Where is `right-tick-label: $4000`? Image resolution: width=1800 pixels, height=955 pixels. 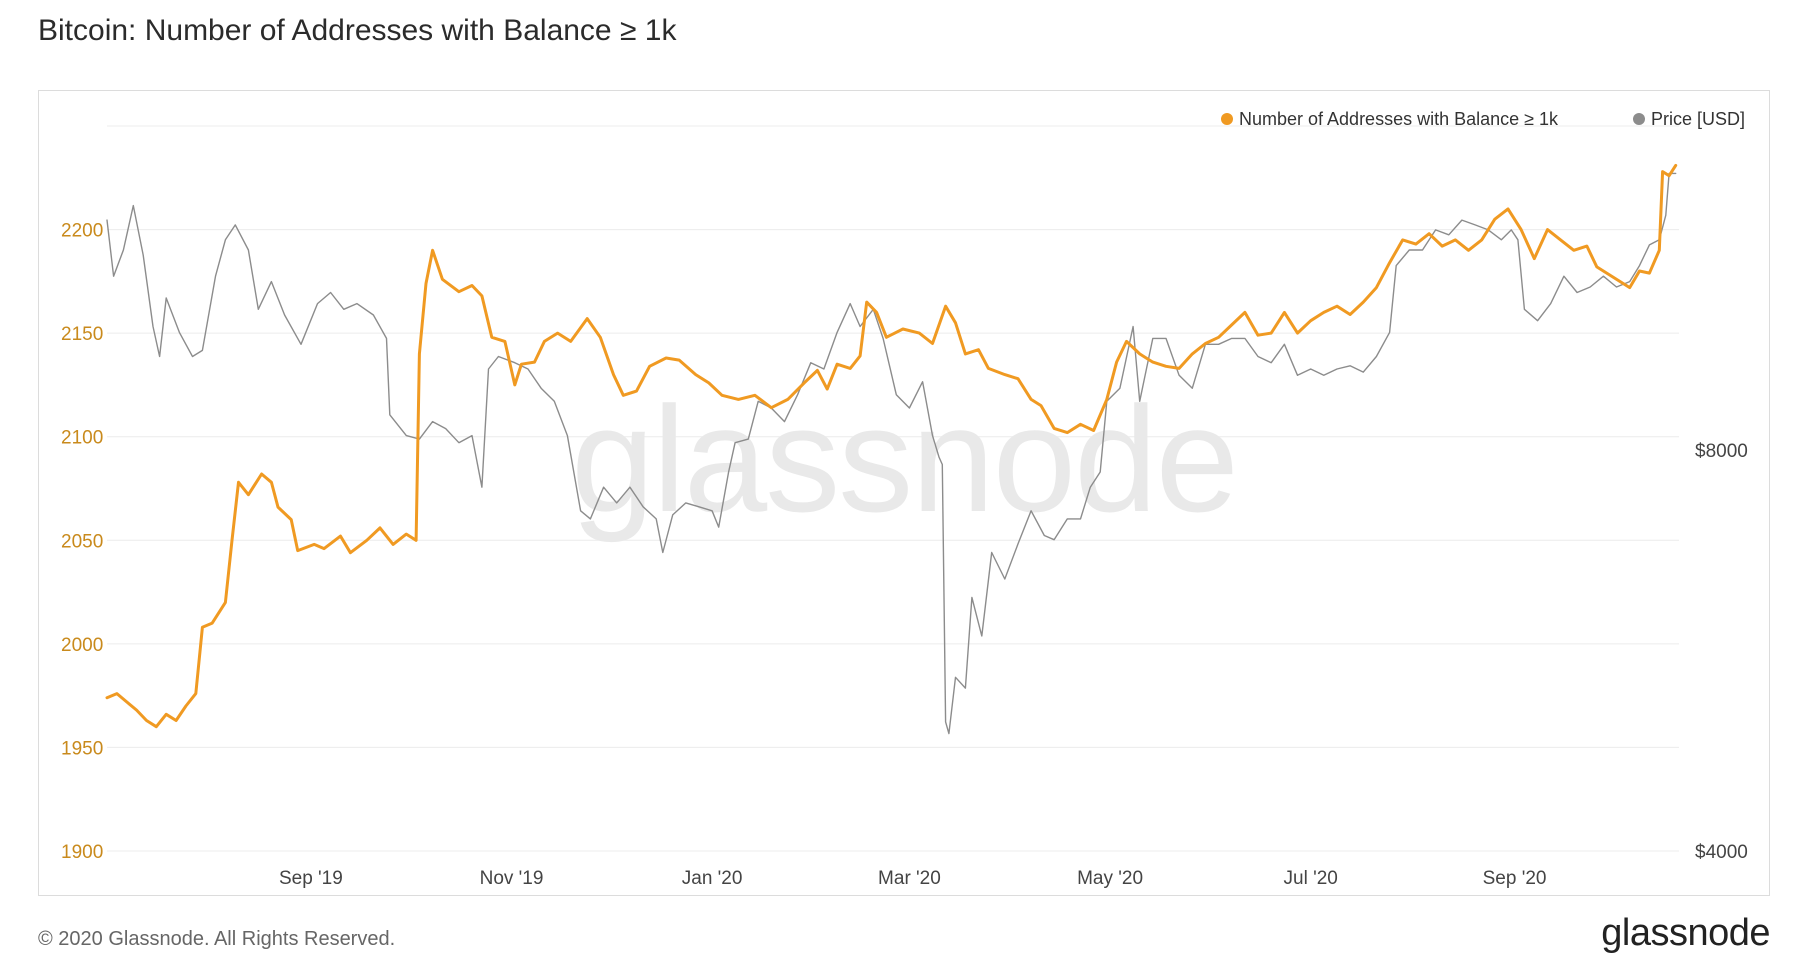 right-tick-label: $4000 is located at coordinates (1721, 852).